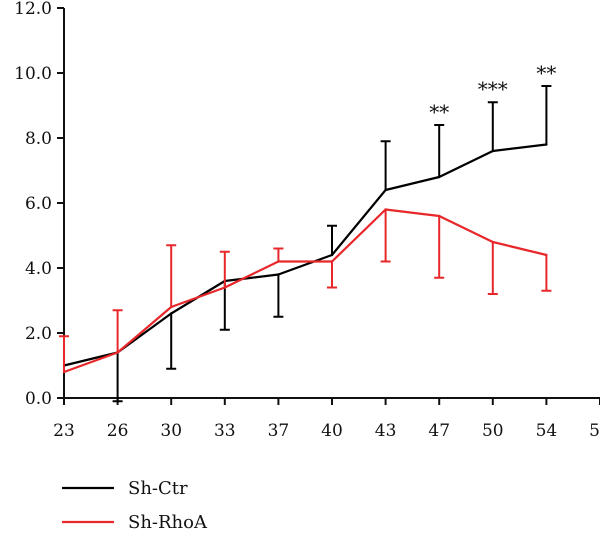 This screenshot has height=533, width=600. I want to click on x-tick-label-8: 50, so click(493, 431).